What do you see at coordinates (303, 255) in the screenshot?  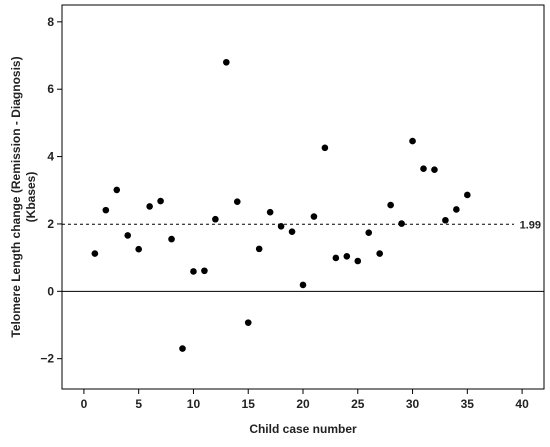 I see `reference-lines: 1.99` at bounding box center [303, 255].